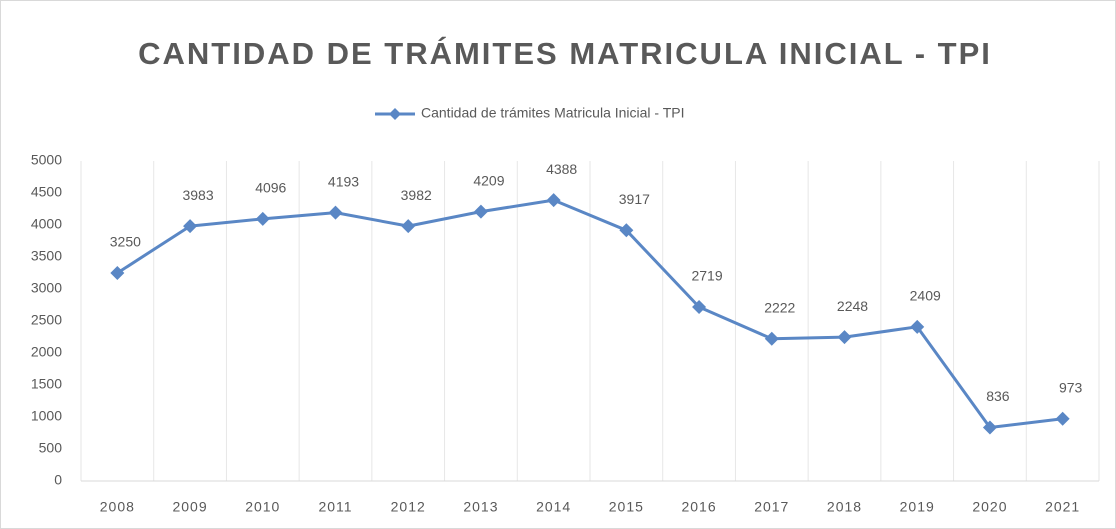  Describe the element at coordinates (117, 507) in the screenshot. I see `x-tick-label: 2008` at that location.